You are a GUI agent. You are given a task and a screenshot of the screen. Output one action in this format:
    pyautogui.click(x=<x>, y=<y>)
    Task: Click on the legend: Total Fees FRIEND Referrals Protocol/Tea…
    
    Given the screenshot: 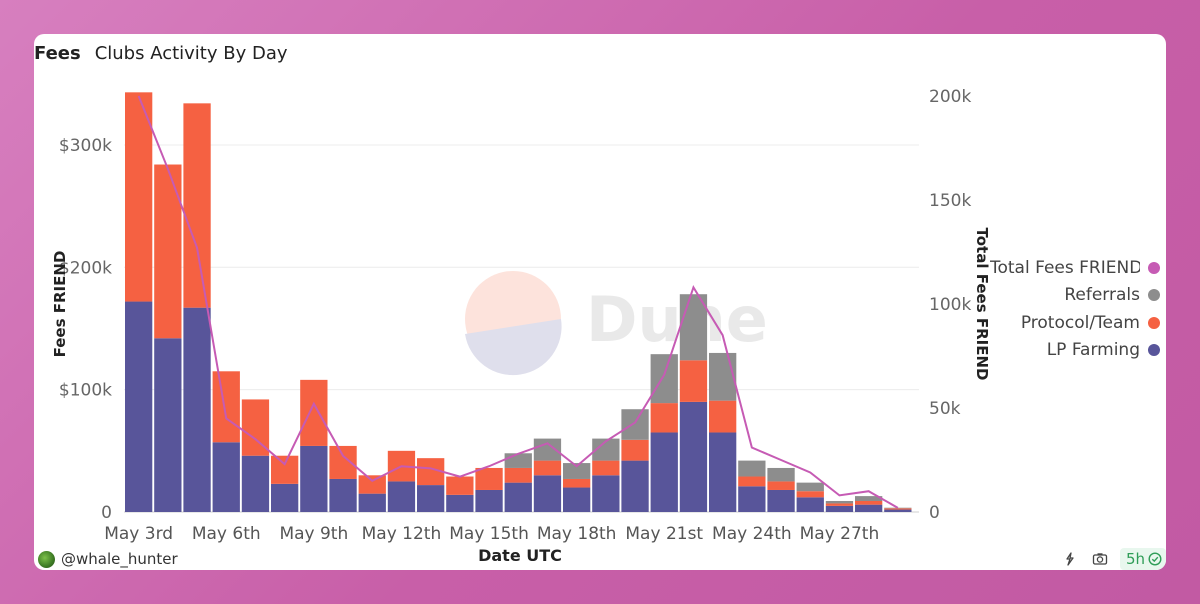 What is the action you would take?
    pyautogui.click(x=1075, y=309)
    